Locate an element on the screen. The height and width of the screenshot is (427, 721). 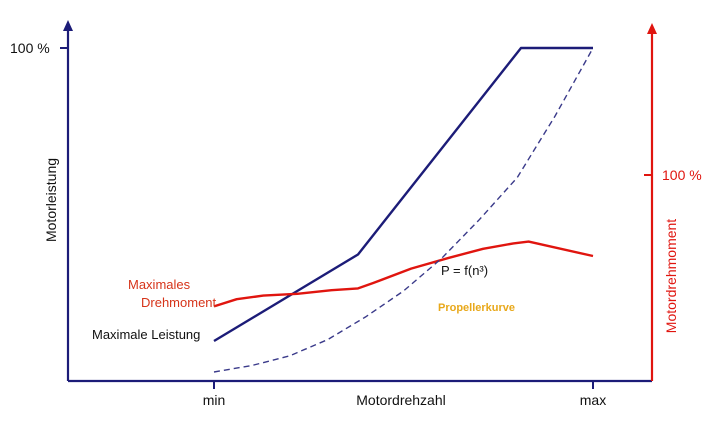
x-axis-title: Motordrehzahl is located at coordinates (401, 400).